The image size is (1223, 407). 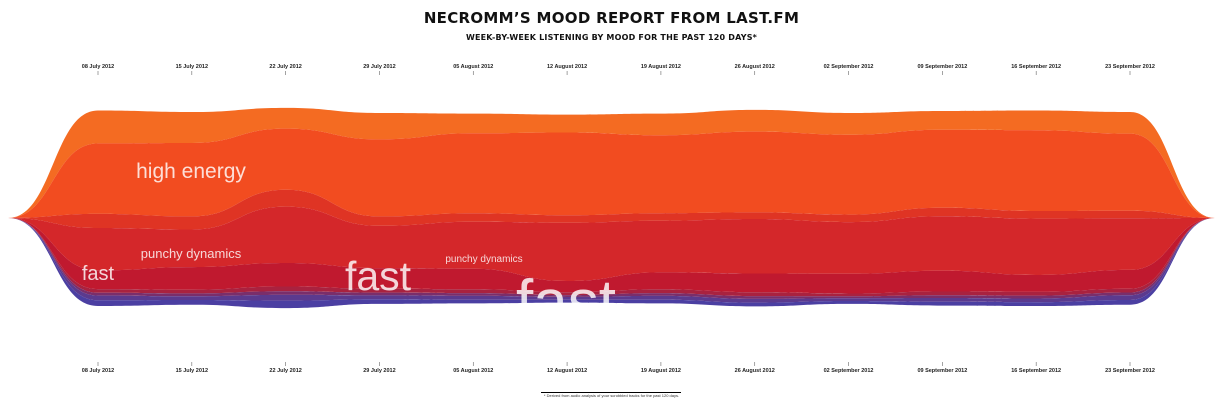 I want to click on x-tick-label-bottom: 15 July 2012, so click(x=192, y=371).